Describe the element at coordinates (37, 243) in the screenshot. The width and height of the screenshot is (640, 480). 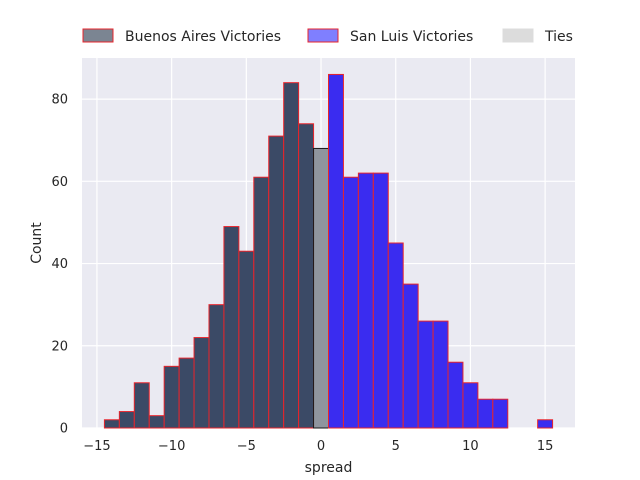
I see `y-axis-label: Count` at that location.